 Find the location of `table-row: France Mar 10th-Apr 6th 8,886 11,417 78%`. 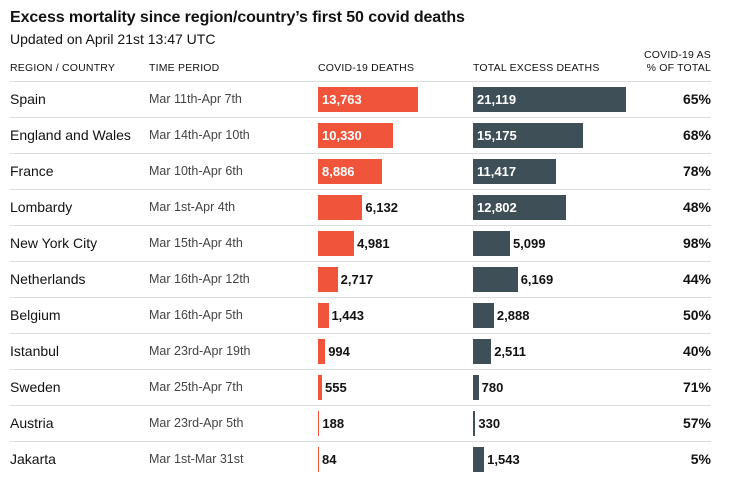

table-row: France Mar 10th-Apr 6th 8,886 11,417 78% is located at coordinates (360, 171).